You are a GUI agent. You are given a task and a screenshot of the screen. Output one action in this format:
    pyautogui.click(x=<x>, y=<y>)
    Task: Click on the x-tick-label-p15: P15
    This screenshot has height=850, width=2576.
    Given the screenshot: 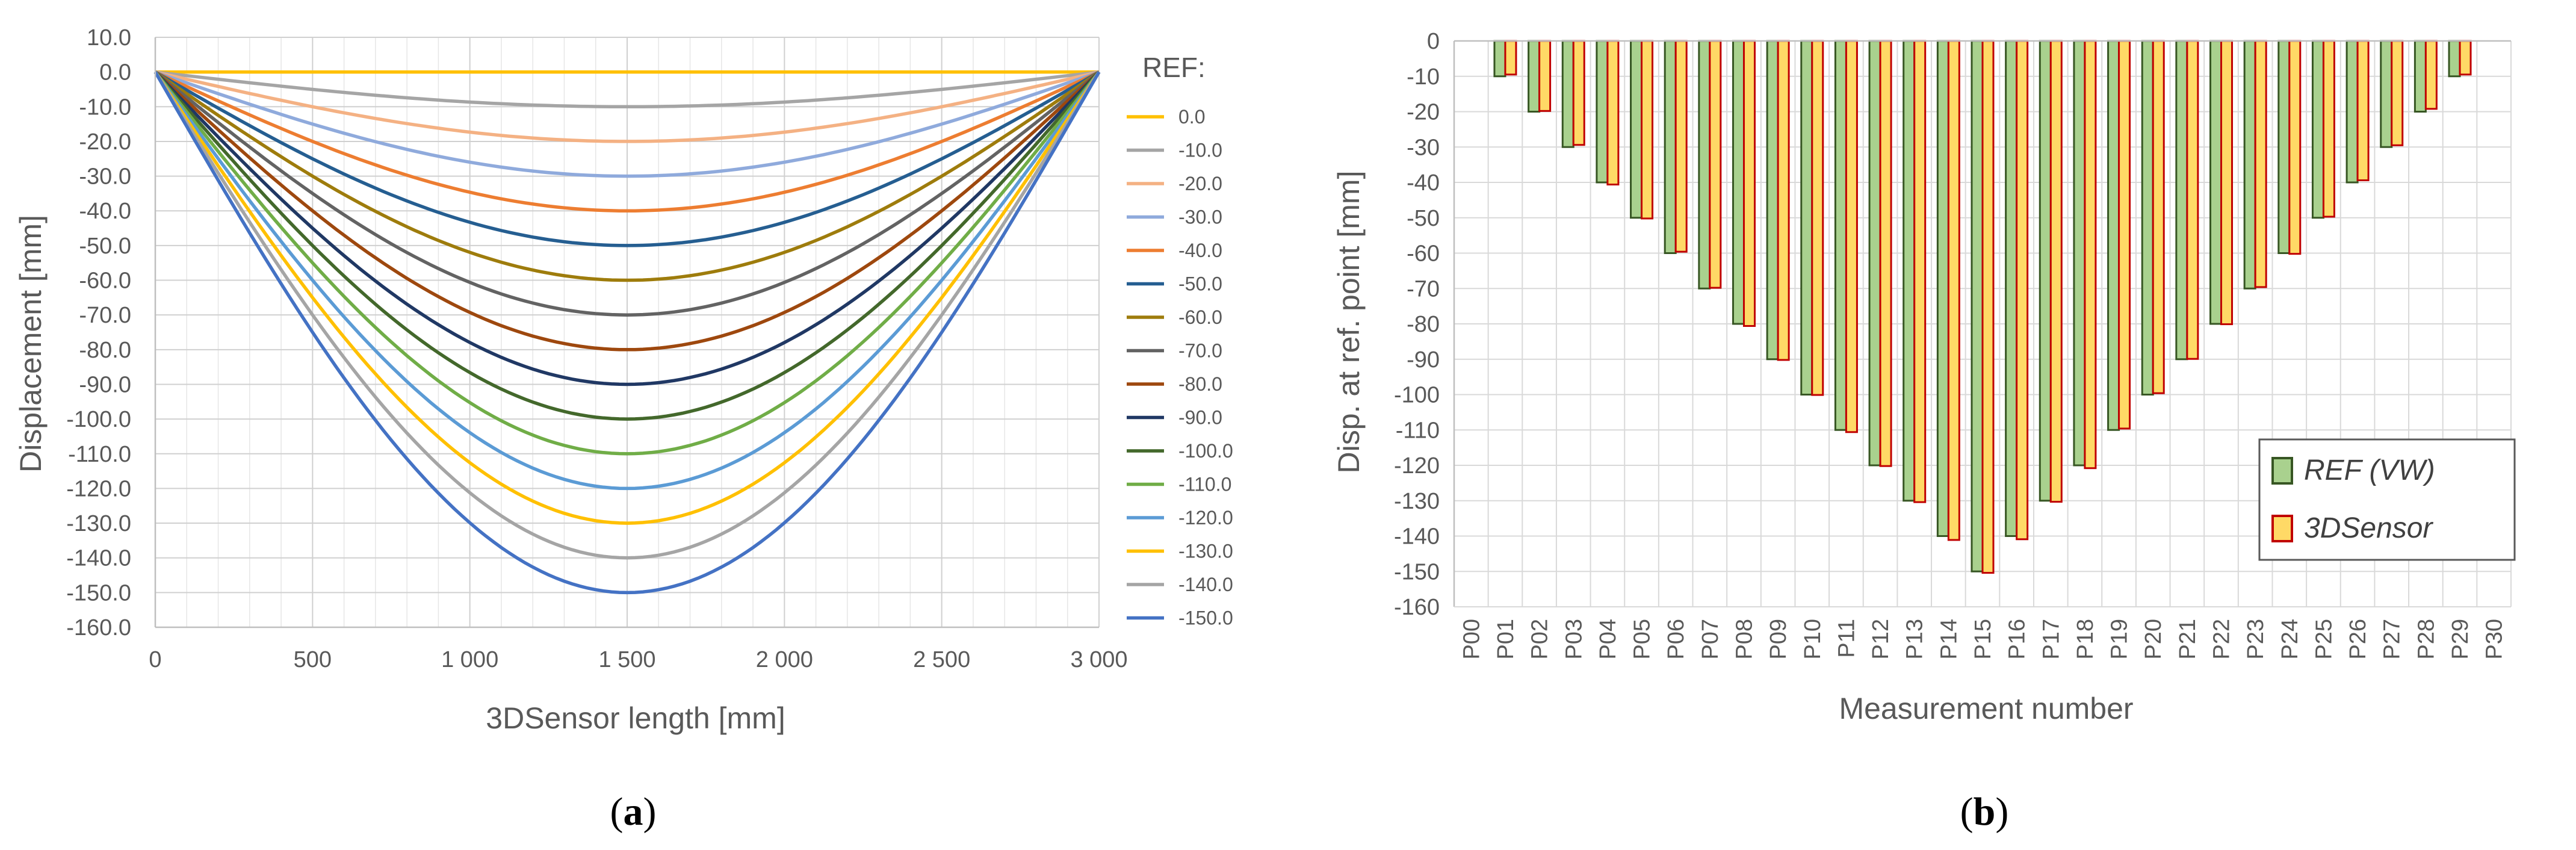 What is the action you would take?
    pyautogui.click(x=1983, y=639)
    